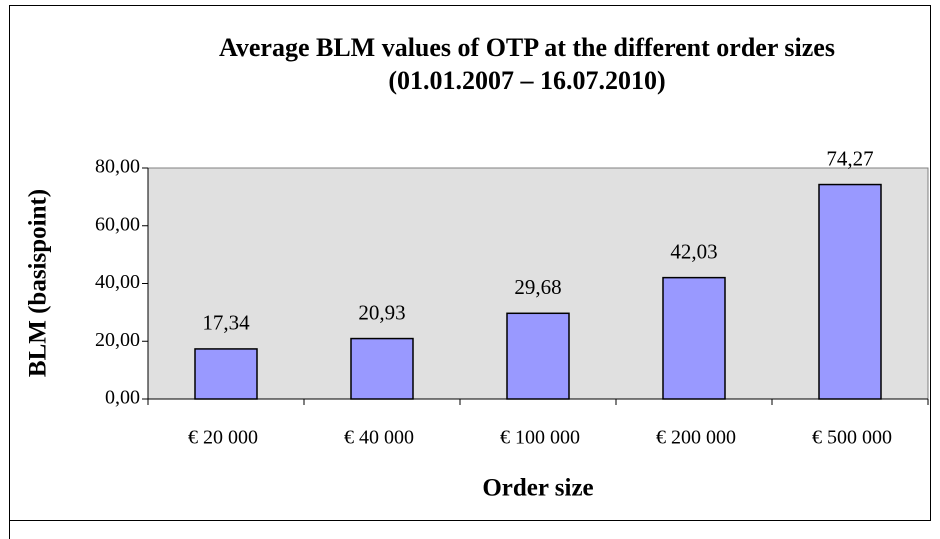 This screenshot has width=940, height=539. I want to click on x-tick-label: € 200 000, so click(696, 438).